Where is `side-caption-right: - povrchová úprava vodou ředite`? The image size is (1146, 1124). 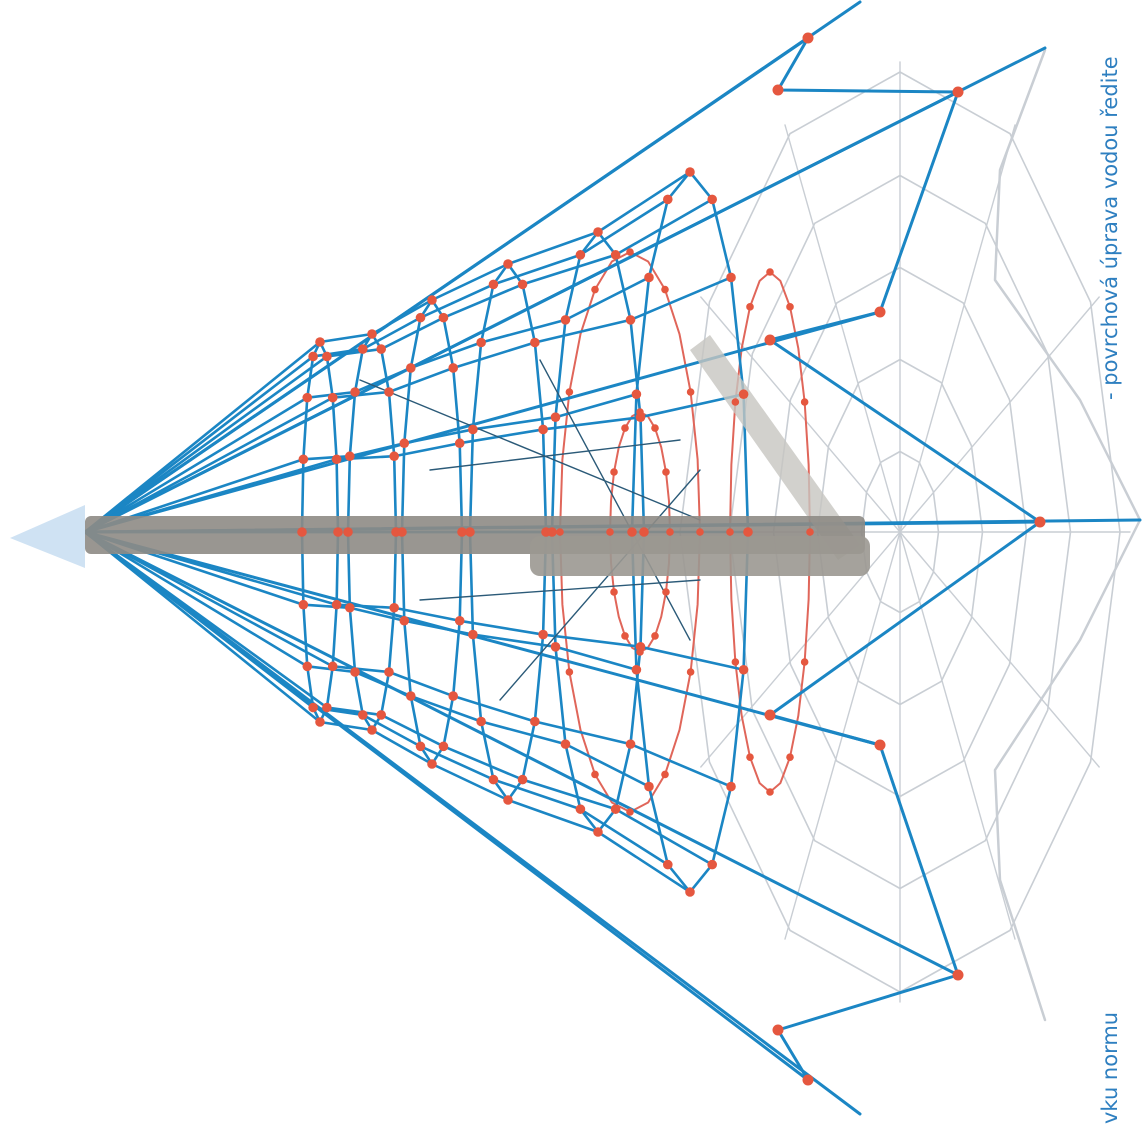
side-caption-right: - povrchová úprava vodou ředite is located at coordinates (1110, 228).